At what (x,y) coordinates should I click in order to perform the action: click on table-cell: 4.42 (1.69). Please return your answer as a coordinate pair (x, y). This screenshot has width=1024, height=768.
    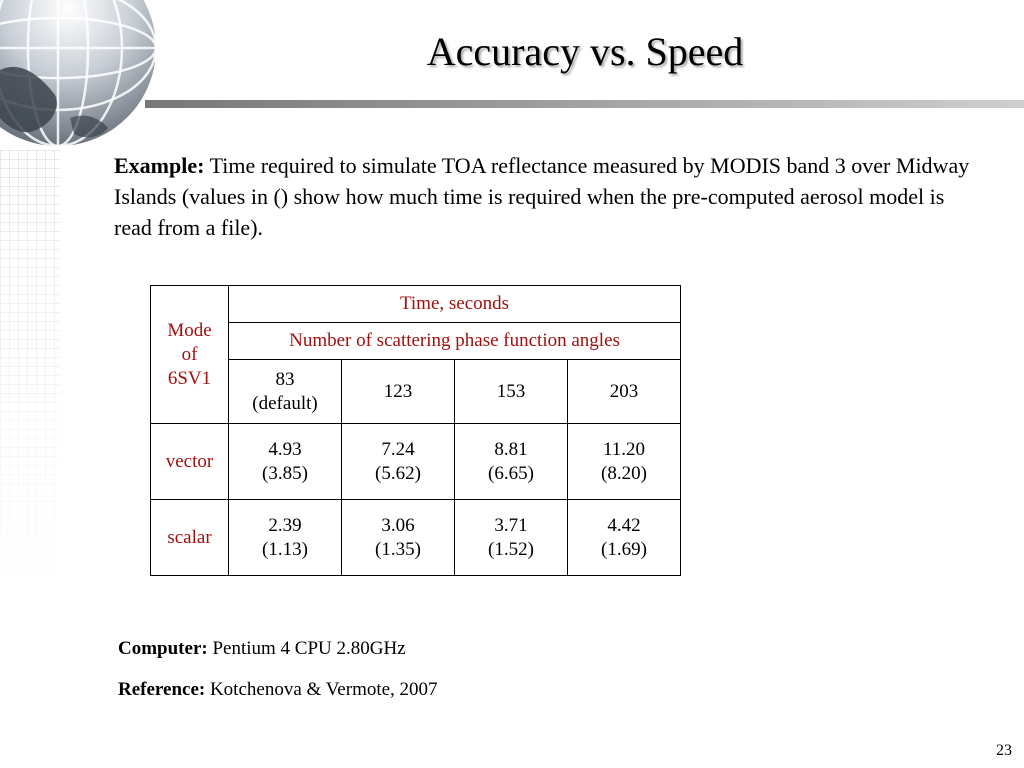
    Looking at the image, I should click on (624, 537).